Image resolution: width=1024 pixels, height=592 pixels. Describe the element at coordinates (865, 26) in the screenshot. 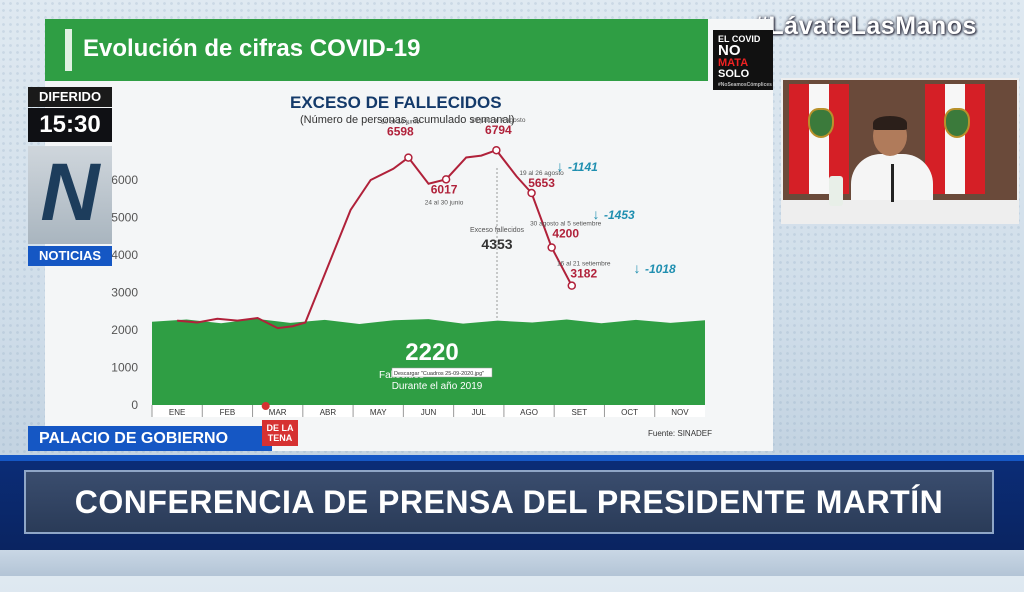

I see `hashtag: #LávateLasManos` at that location.